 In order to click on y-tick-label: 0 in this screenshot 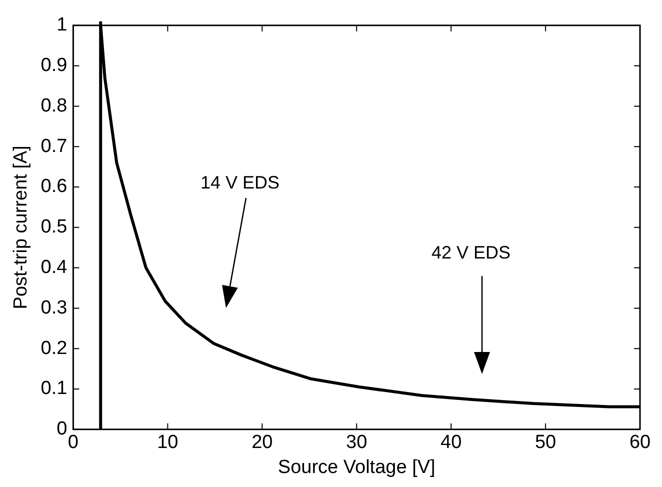, I will do `click(62, 429)`.